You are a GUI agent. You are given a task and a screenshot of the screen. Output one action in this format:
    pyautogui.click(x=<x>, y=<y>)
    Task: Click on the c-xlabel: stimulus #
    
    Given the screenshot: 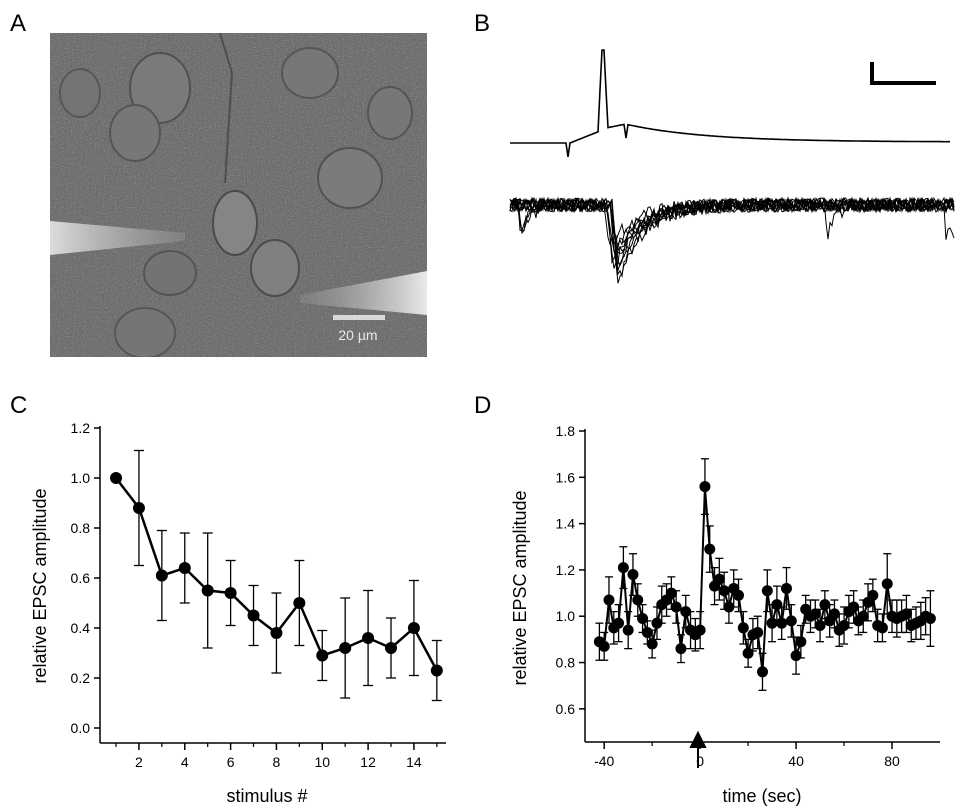 What is the action you would take?
    pyautogui.click(x=266, y=796)
    